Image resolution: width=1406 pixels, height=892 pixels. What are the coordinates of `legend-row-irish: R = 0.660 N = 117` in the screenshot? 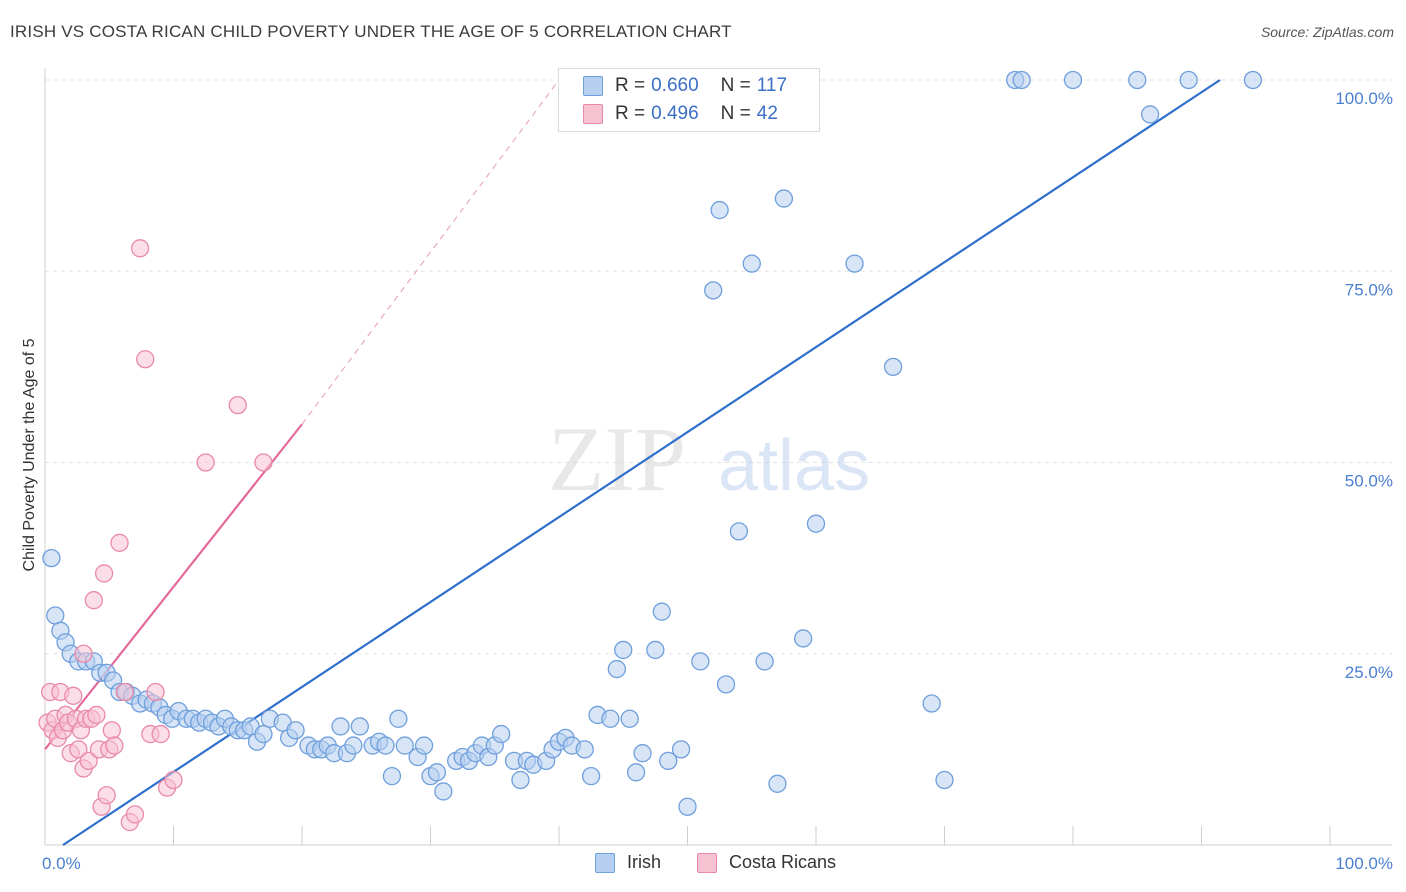 It's located at (685, 86).